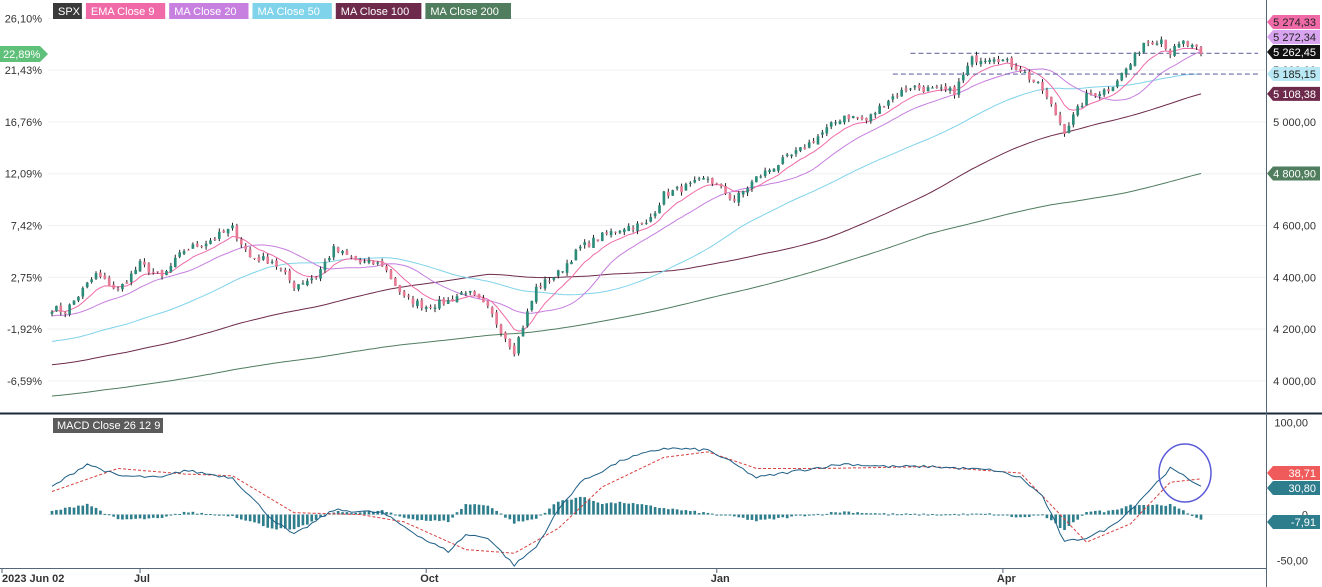  Describe the element at coordinates (1293, 73) in the screenshot. I see `price-badge-bg` at that location.